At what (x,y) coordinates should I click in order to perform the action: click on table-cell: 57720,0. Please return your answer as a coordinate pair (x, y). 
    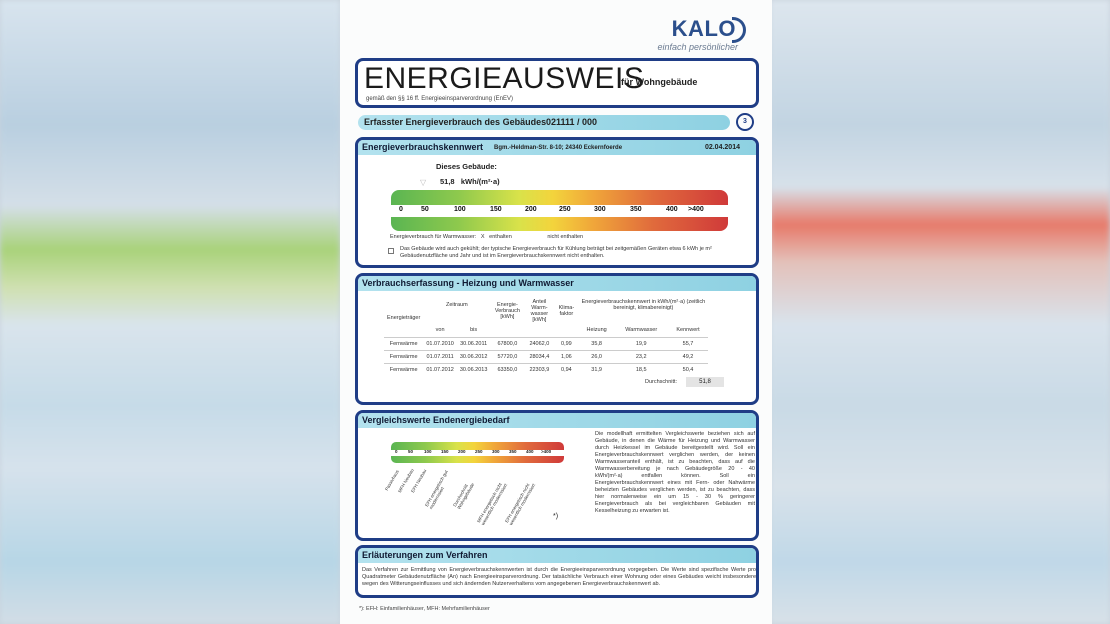
    Looking at the image, I should click on (507, 356).